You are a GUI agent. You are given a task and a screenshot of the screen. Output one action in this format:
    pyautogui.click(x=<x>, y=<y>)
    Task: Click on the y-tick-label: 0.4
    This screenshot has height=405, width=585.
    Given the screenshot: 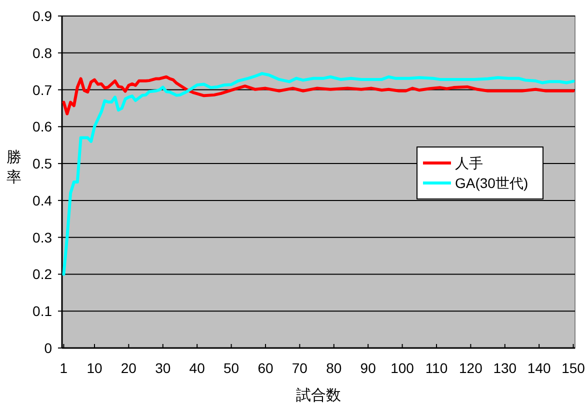 What is the action you would take?
    pyautogui.click(x=42, y=200)
    